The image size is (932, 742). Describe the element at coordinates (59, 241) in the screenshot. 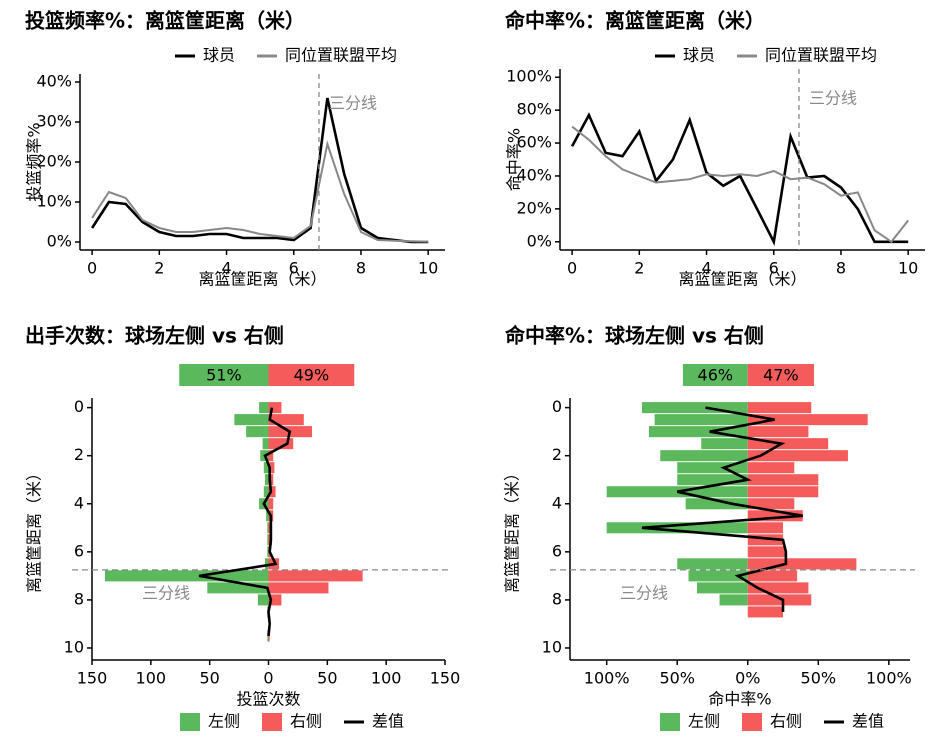

I see `y-tick-label: 0%` at that location.